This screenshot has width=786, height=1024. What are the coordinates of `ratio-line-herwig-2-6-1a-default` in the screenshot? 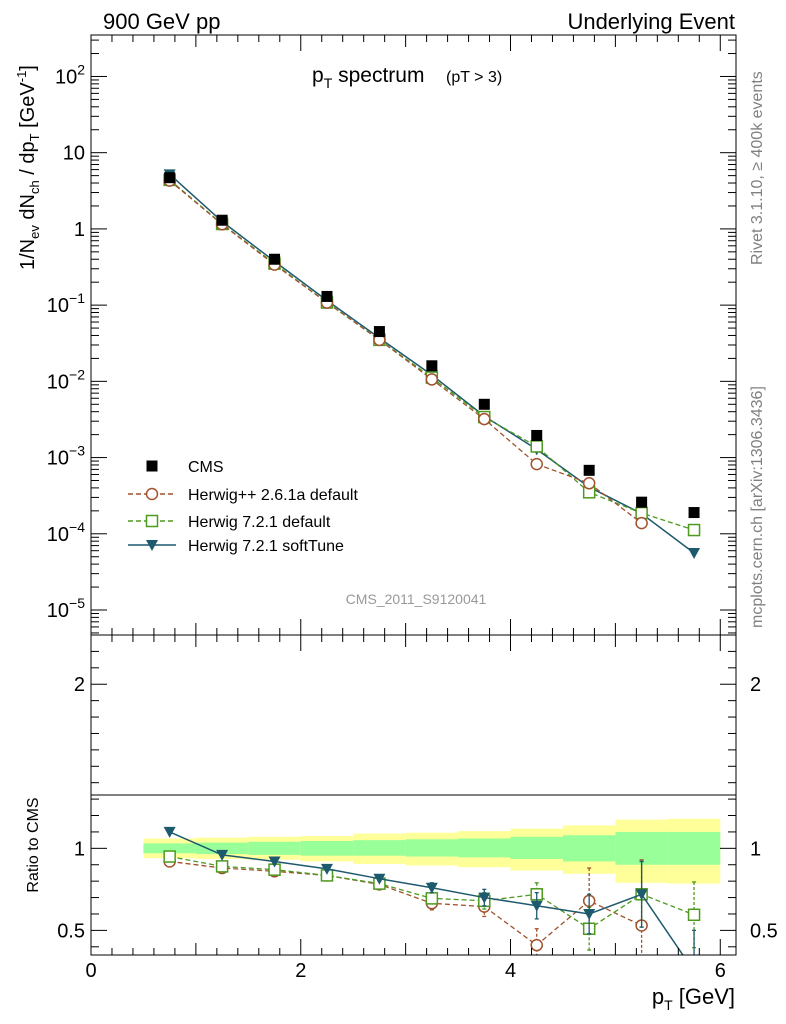 It's located at (405, 903).